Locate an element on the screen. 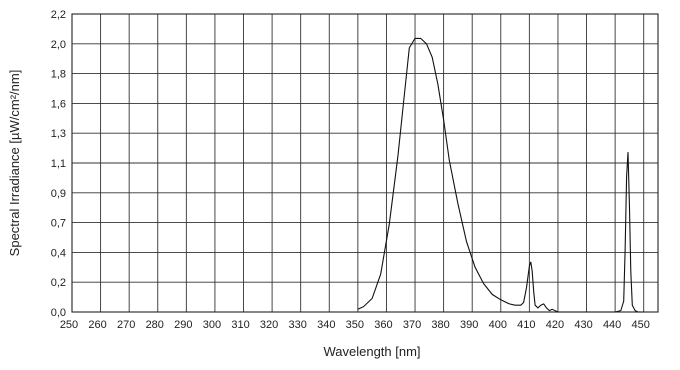 Image resolution: width=680 pixels, height=370 pixels. x-tick-label: 280 is located at coordinates (155, 325).